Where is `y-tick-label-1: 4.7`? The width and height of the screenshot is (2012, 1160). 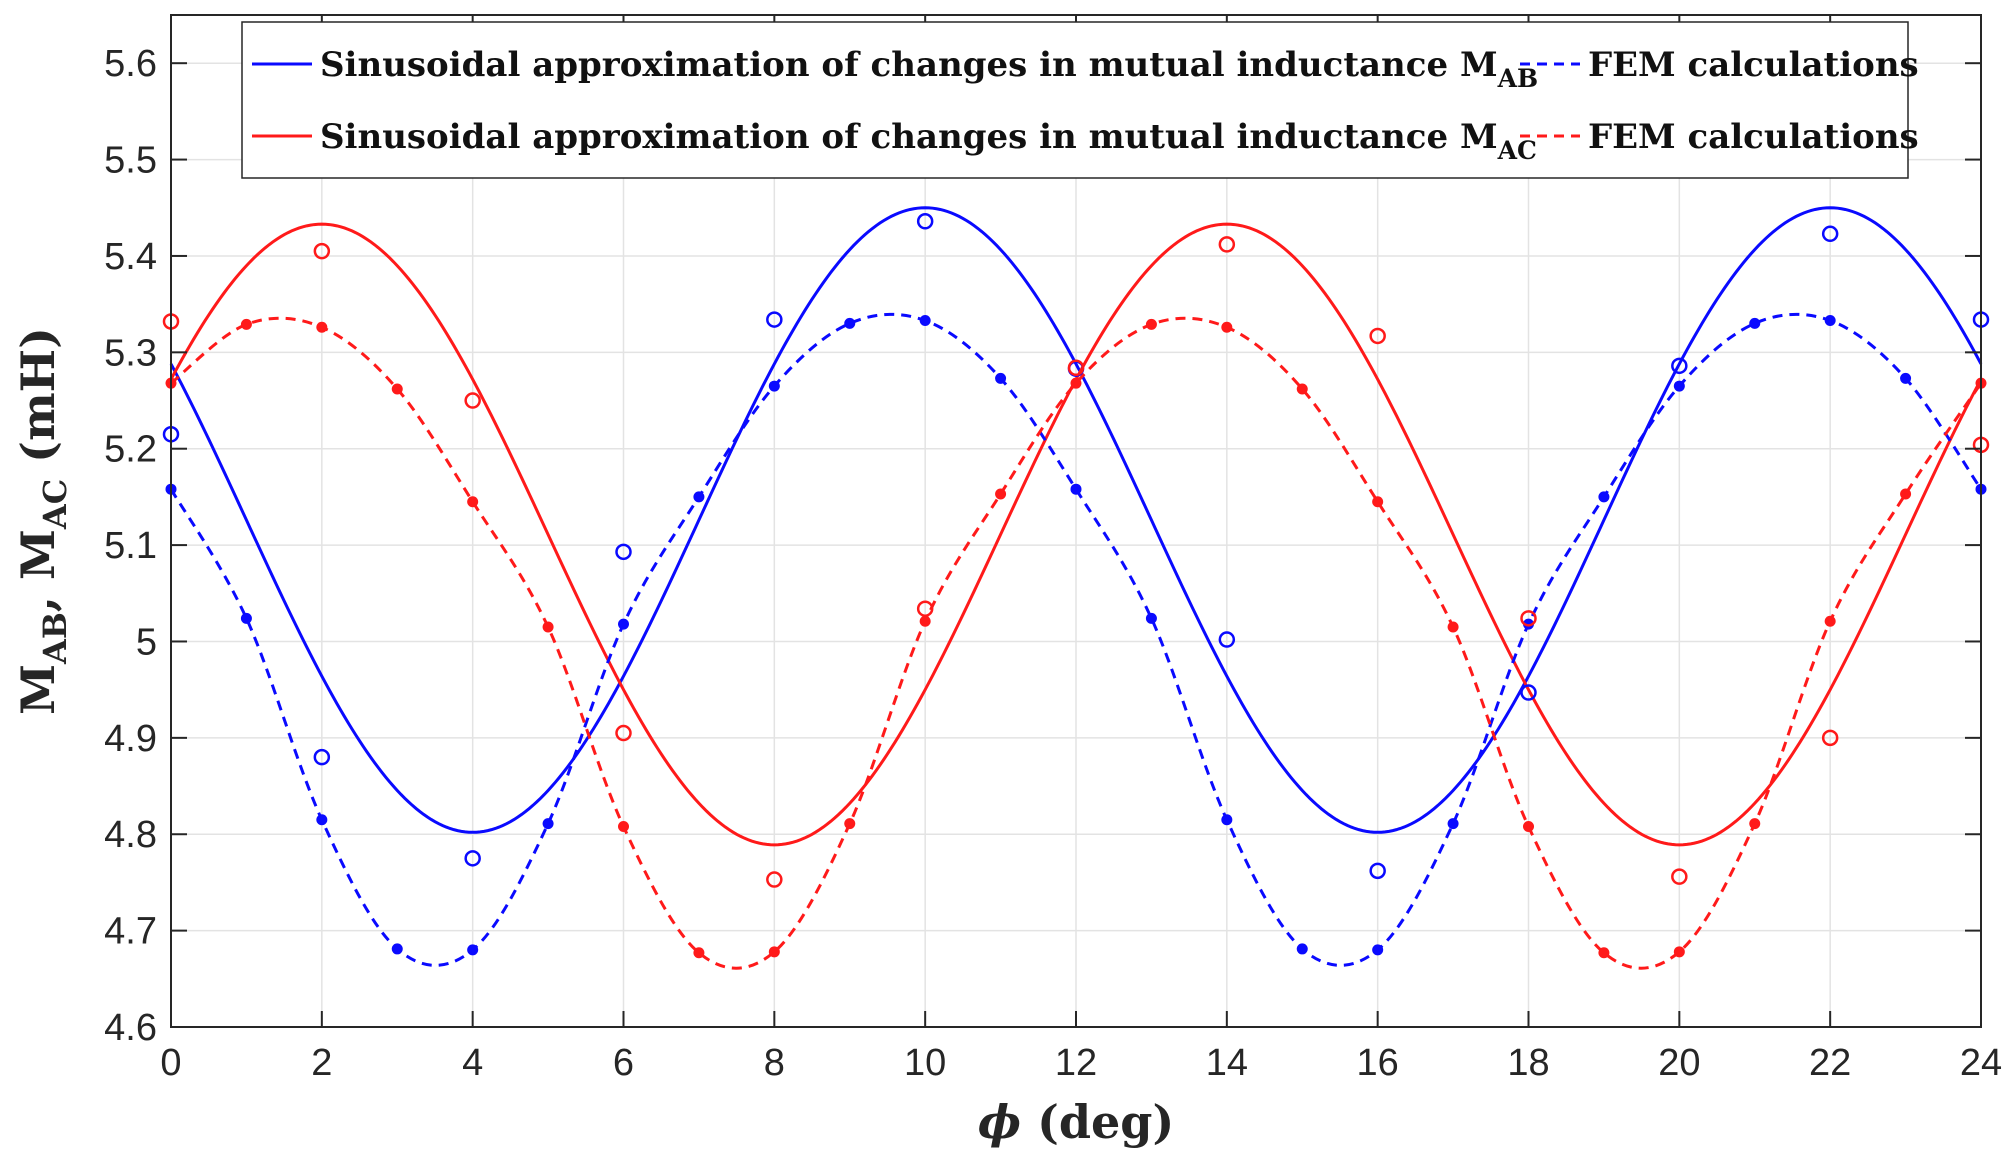
y-tick-label-1: 4.7 is located at coordinates (130, 932).